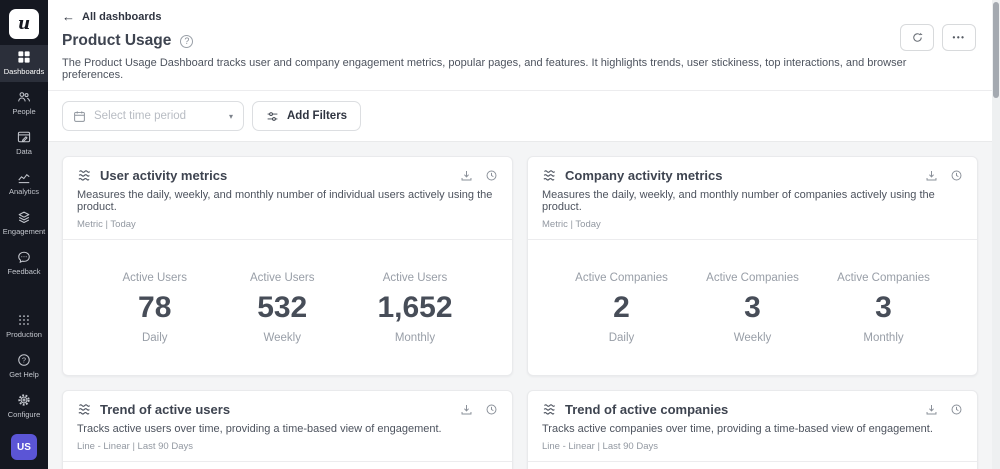  I want to click on sidebar: u Dashboards People Data An, so click(24, 234).